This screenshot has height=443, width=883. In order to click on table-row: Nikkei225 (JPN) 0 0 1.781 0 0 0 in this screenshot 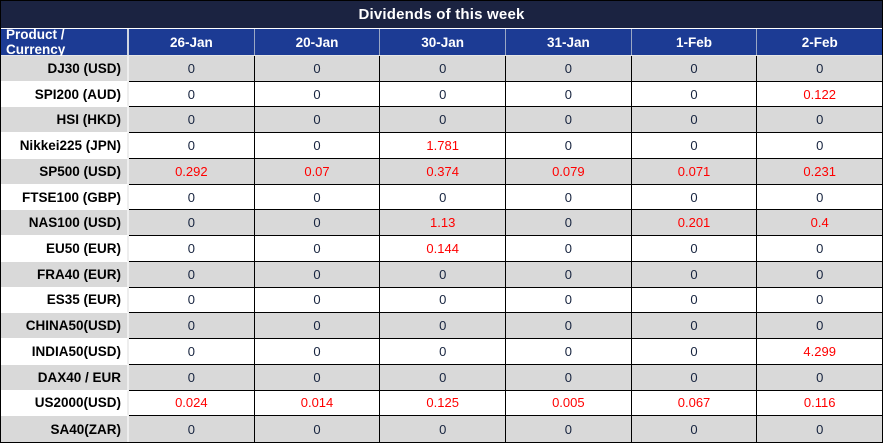, I will do `click(442, 146)`.